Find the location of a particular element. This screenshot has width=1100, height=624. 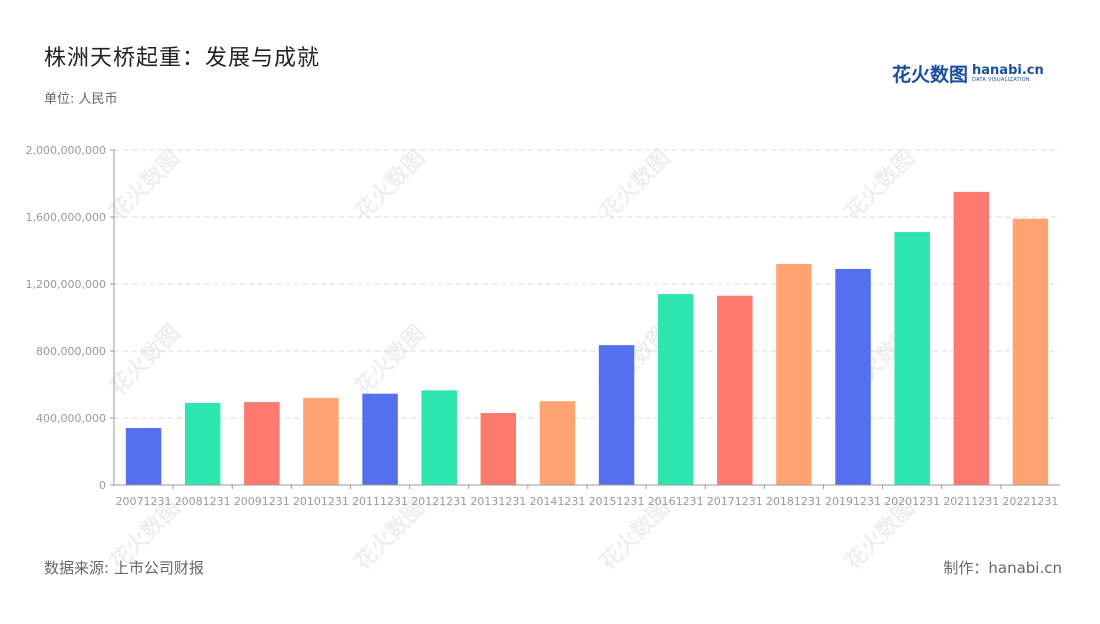

y-tick-label: 1,600,000,000 is located at coordinates (66, 217).